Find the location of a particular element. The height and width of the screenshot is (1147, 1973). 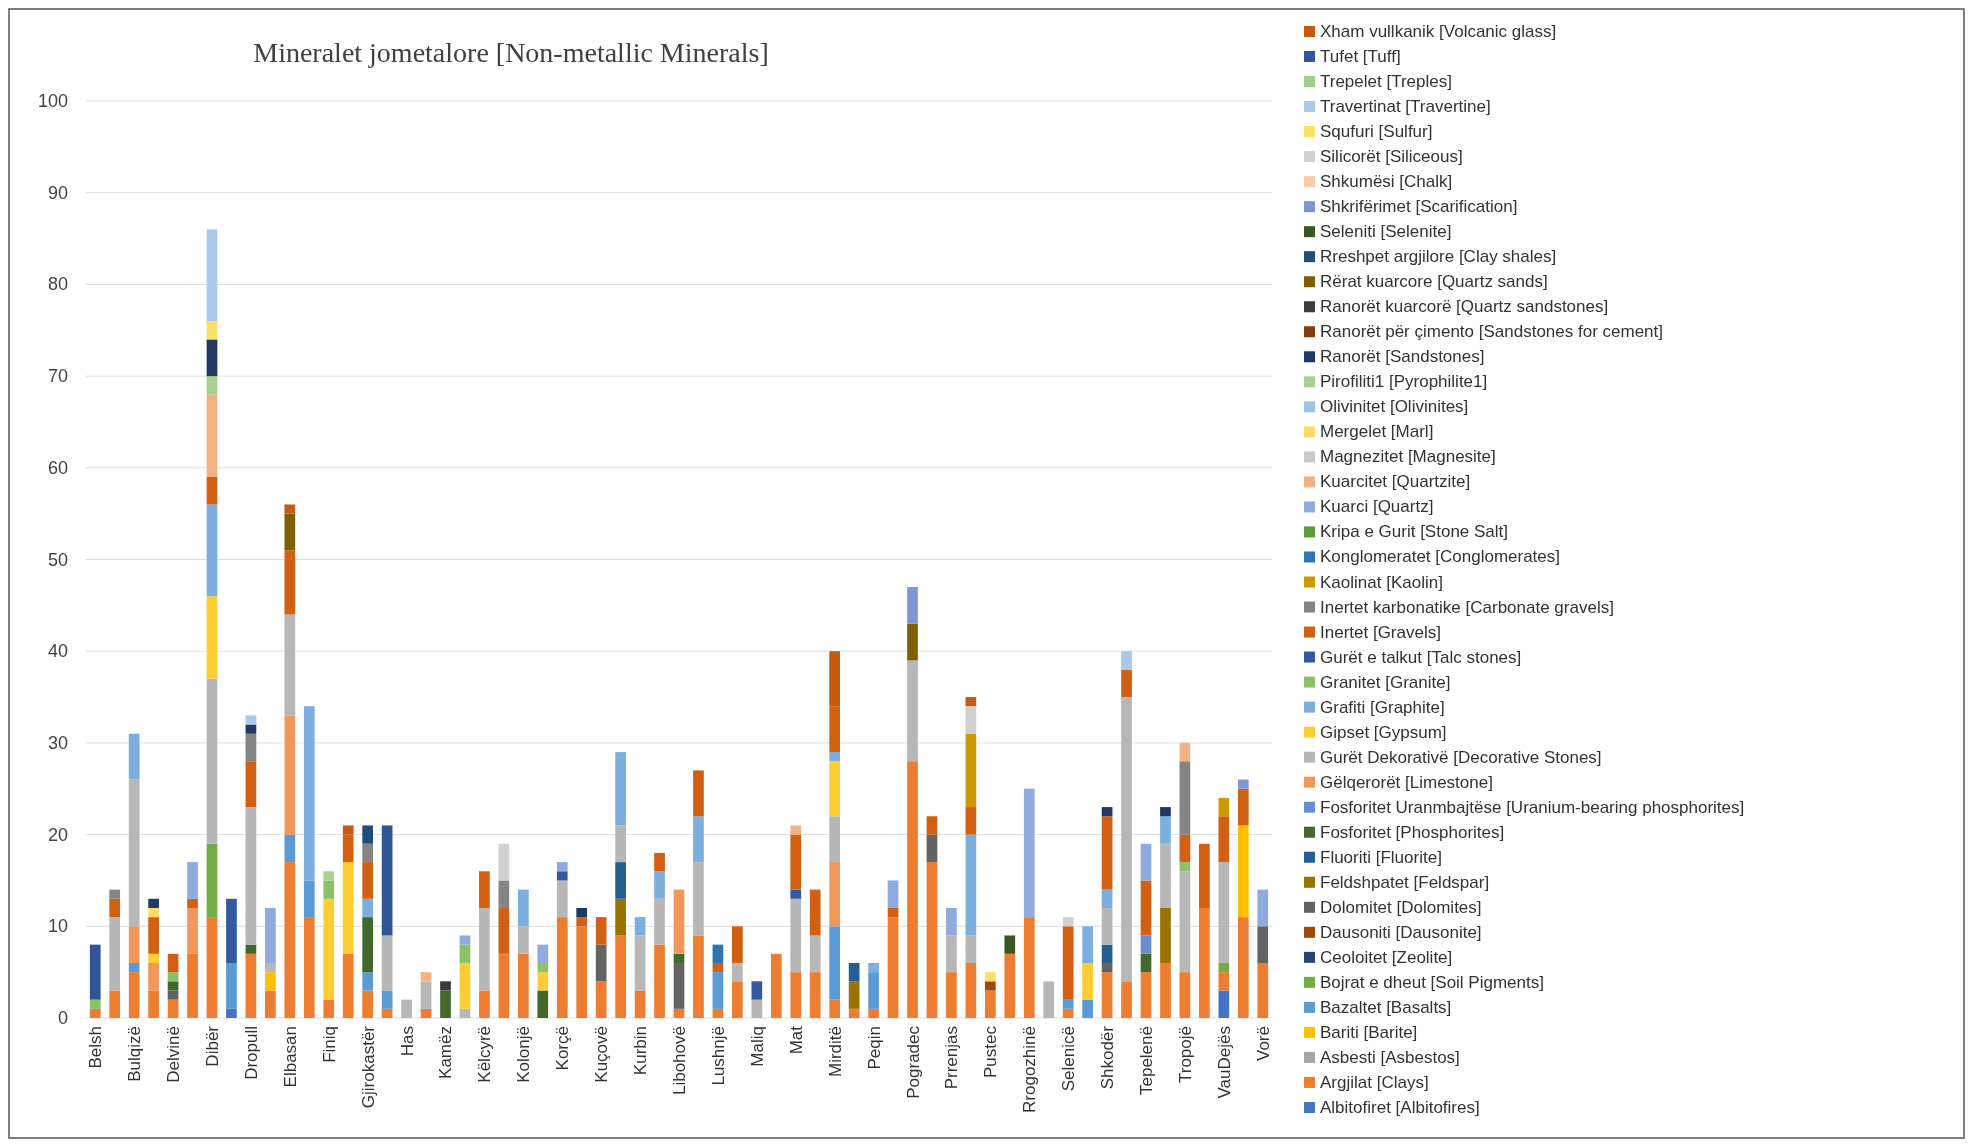

x-tick-label: Elbasan is located at coordinates (290, 1057).